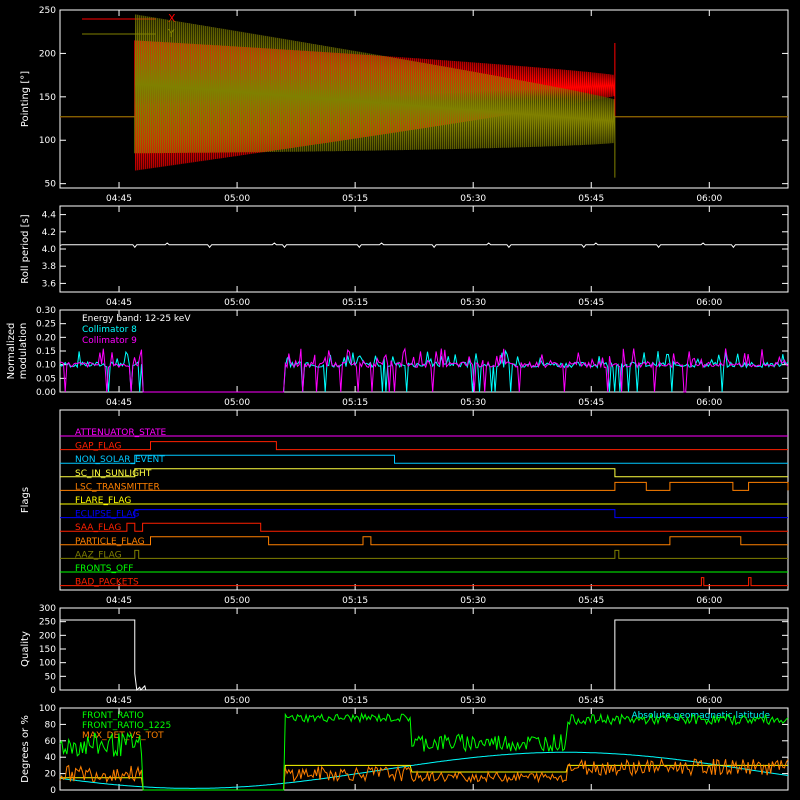  What do you see at coordinates (700, 716) in the screenshot?
I see `ratio-legend-geomag-latitude: Absolute geomagnetic latitude` at bounding box center [700, 716].